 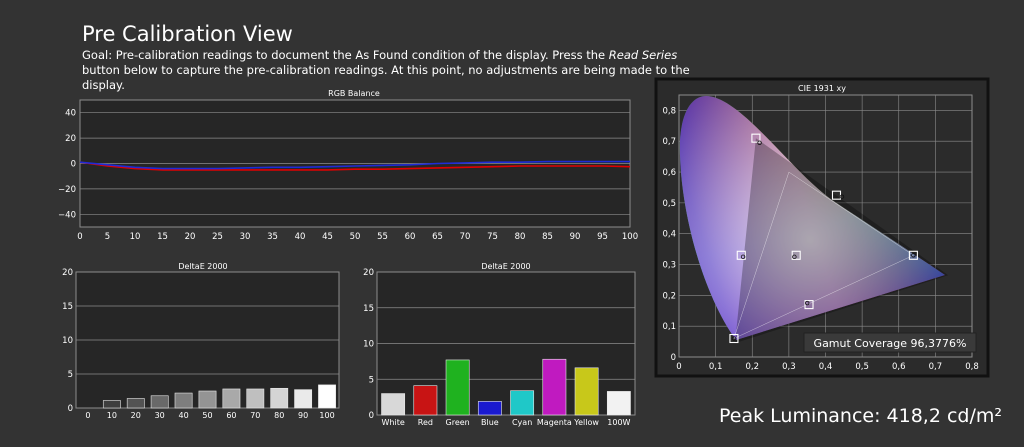 What do you see at coordinates (826, 367) in the screenshot?
I see `cie-x-tick: 0,4` at bounding box center [826, 367].